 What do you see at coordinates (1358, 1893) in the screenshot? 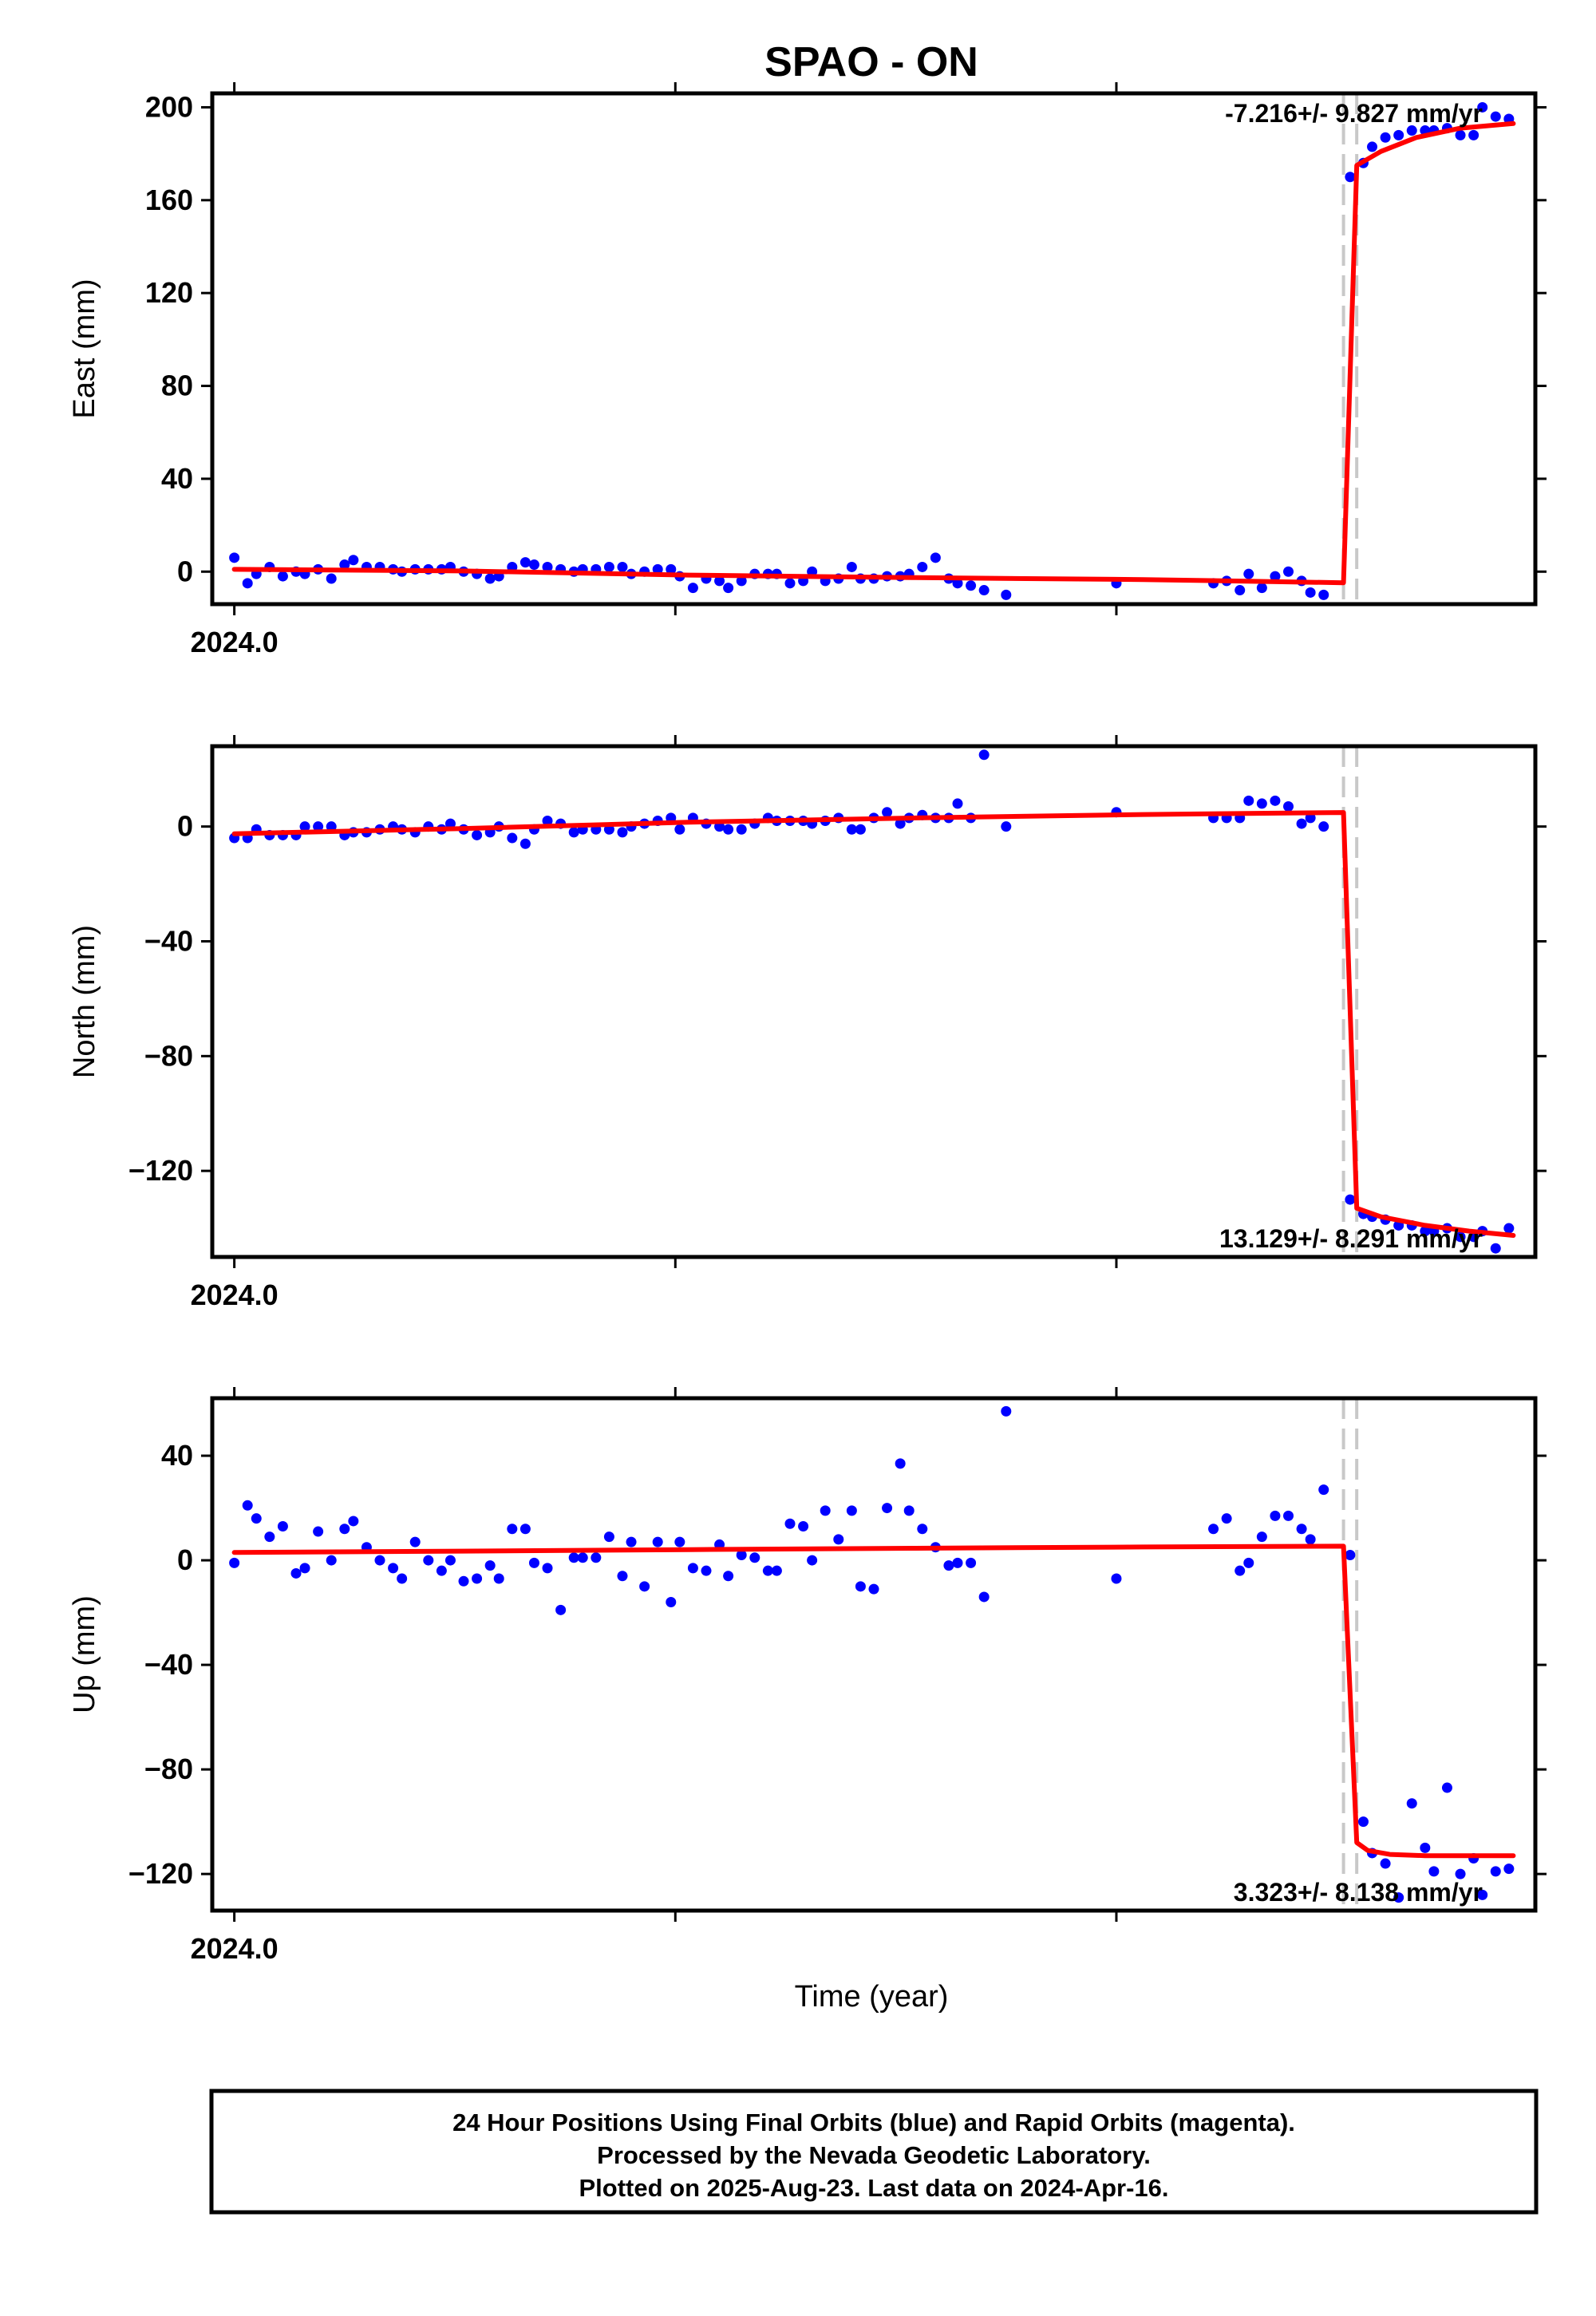
I see `rate-label: 3.323+/- 8.138 mm/yr` at bounding box center [1358, 1893].